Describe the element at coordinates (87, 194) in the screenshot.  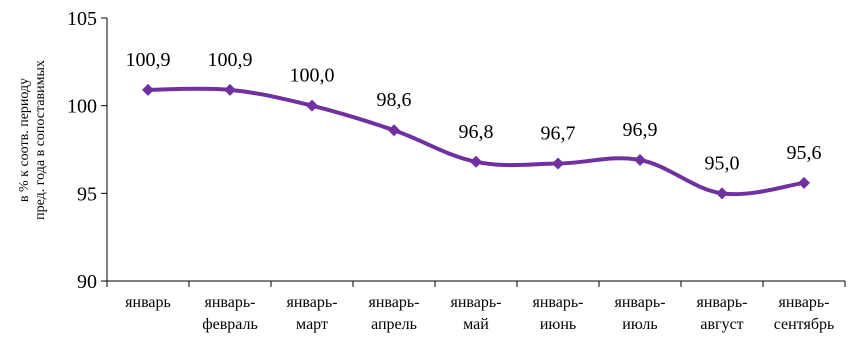
I see `y-tick-label: 95` at that location.